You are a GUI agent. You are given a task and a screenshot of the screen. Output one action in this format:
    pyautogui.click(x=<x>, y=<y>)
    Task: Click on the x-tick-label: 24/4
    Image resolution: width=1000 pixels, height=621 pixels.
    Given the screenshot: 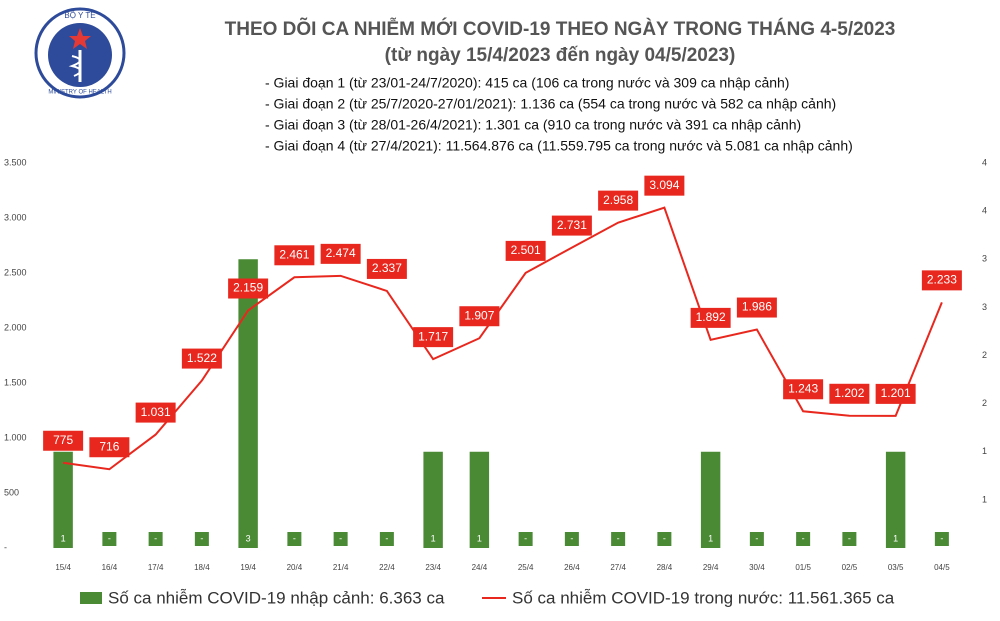 What is the action you would take?
    pyautogui.click(x=480, y=567)
    